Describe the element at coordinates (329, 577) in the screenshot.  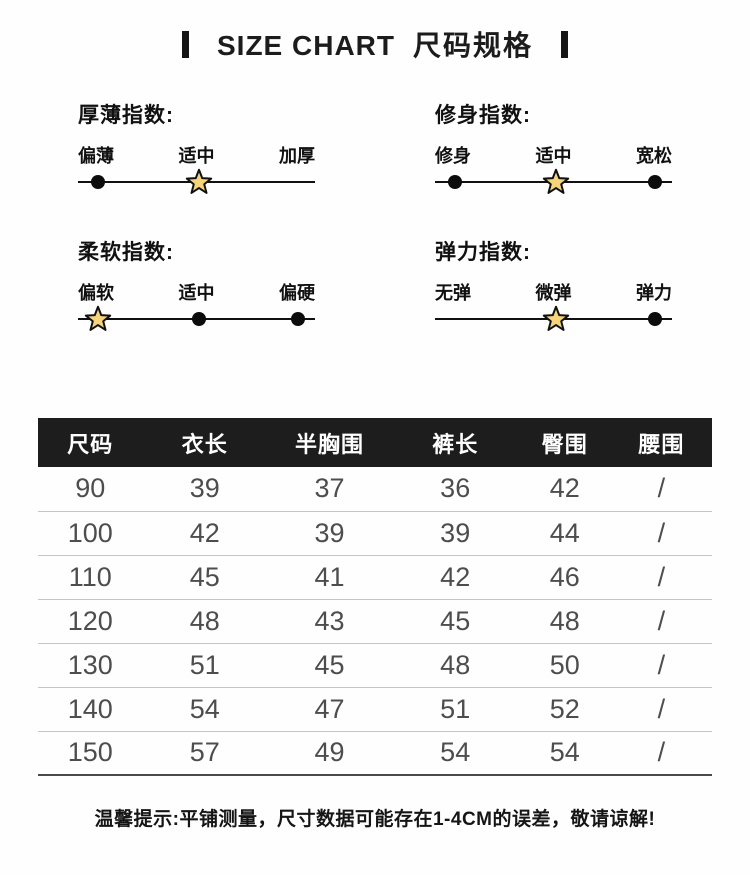
I see `measurement-cell: 41` at that location.